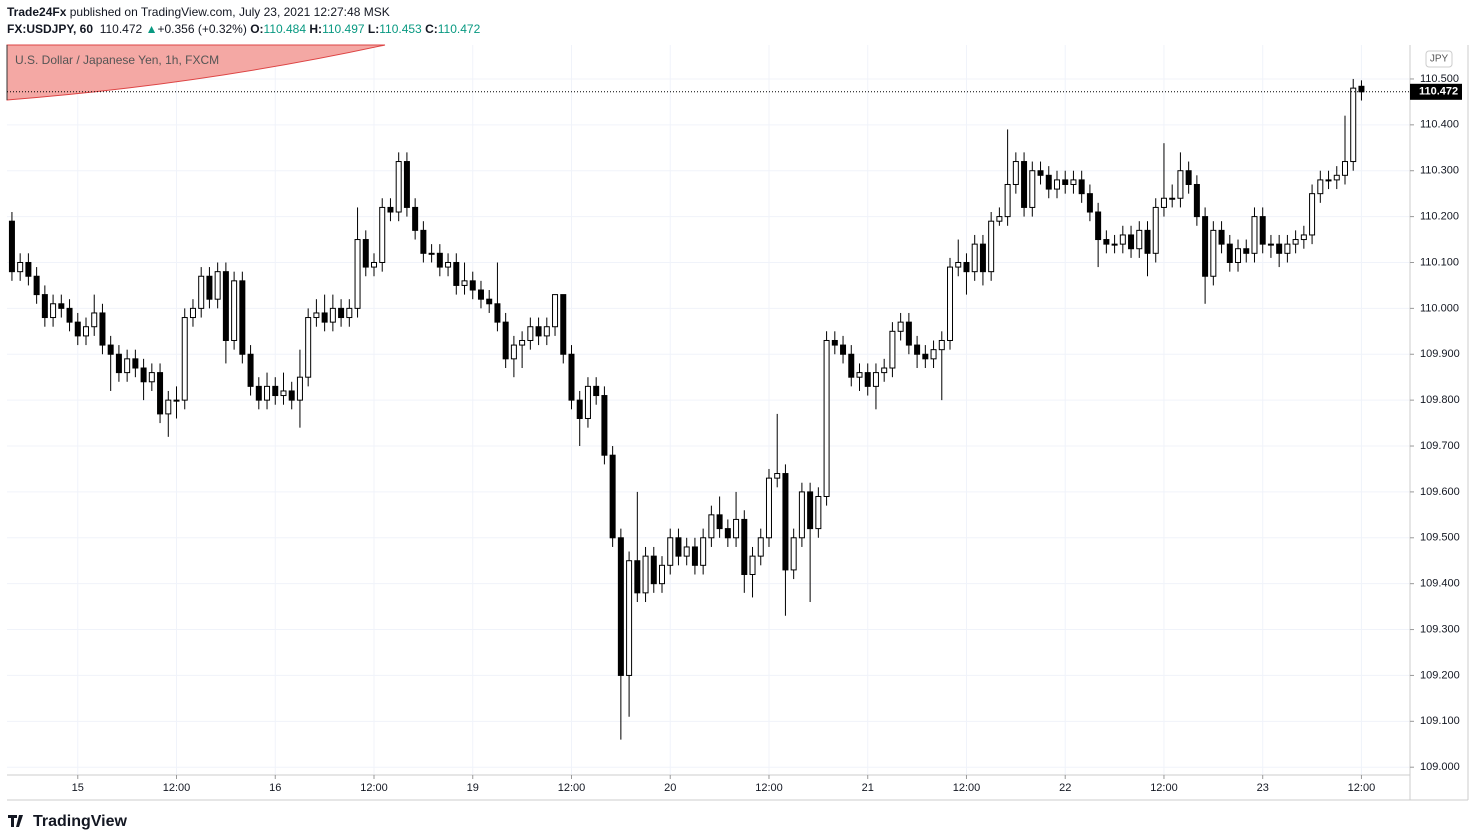 The width and height of the screenshot is (1475, 840). I want to click on o-label: O:, so click(257, 29).